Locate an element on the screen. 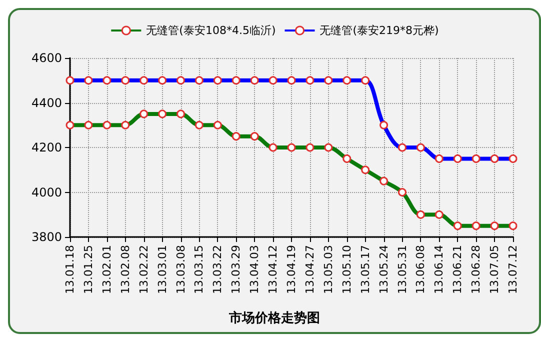  x-tick-label: 13.06.14 is located at coordinates (439, 269).